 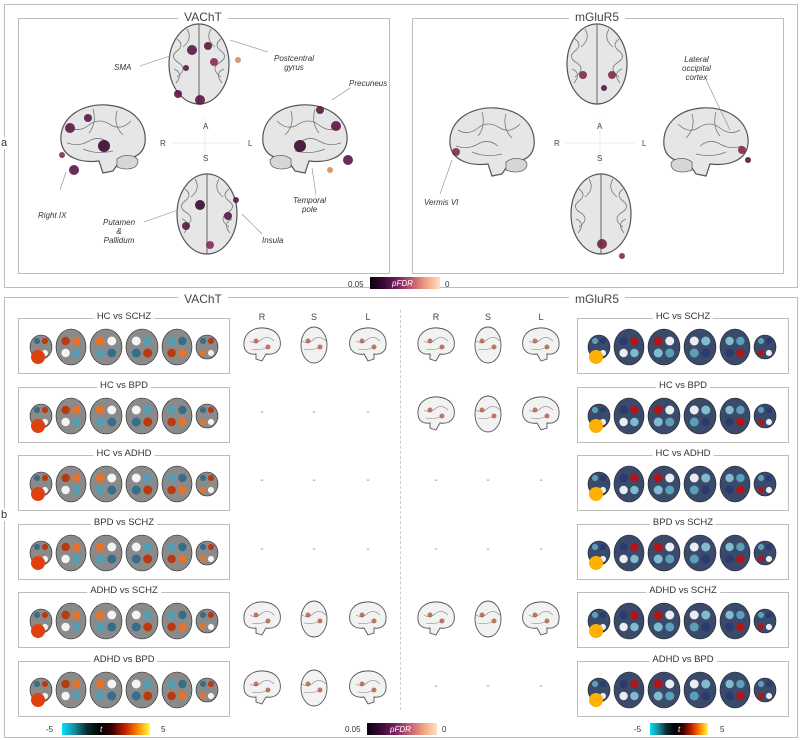 What do you see at coordinates (722, 729) in the screenshot?
I see `tbar-right-max: 5` at bounding box center [722, 729].